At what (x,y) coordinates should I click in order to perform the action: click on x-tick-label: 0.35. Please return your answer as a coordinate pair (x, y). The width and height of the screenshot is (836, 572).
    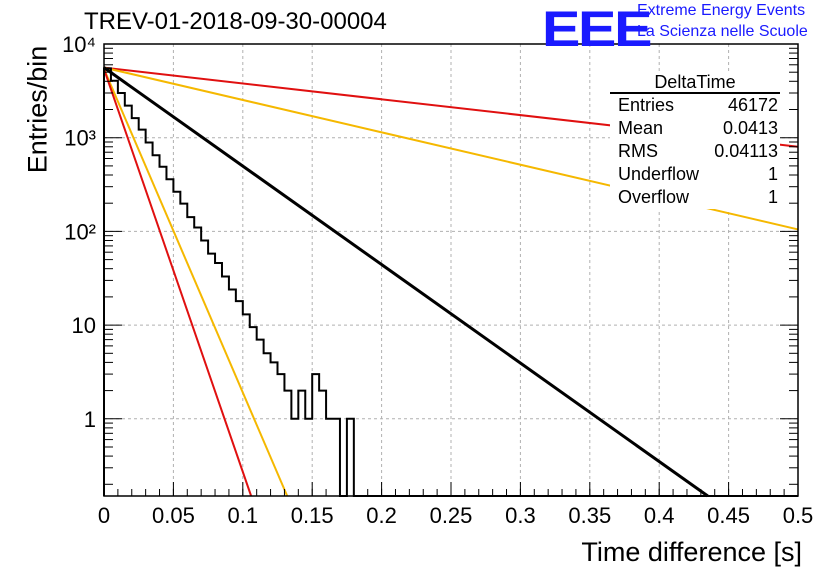
    Looking at the image, I should click on (589, 515).